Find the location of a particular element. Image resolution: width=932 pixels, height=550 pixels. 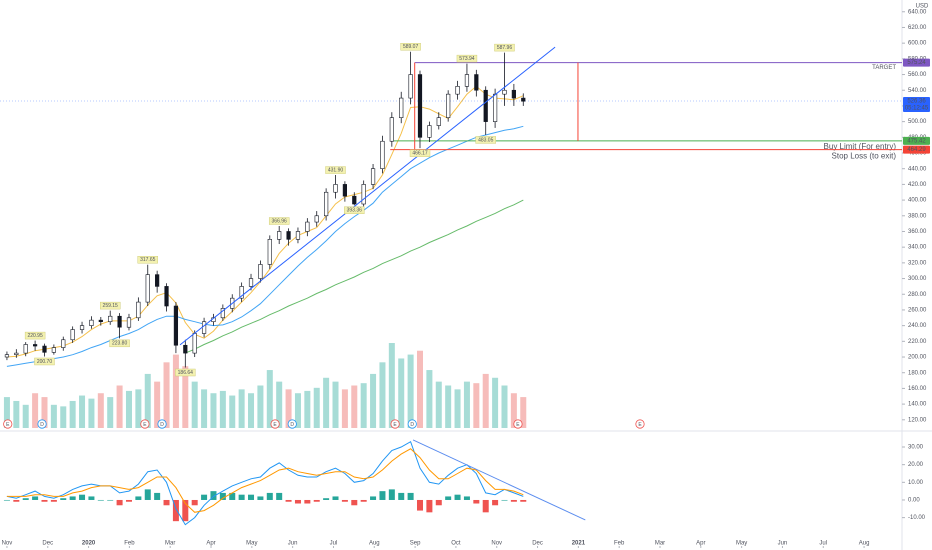

currency-label: USD is located at coordinates (922, 7).